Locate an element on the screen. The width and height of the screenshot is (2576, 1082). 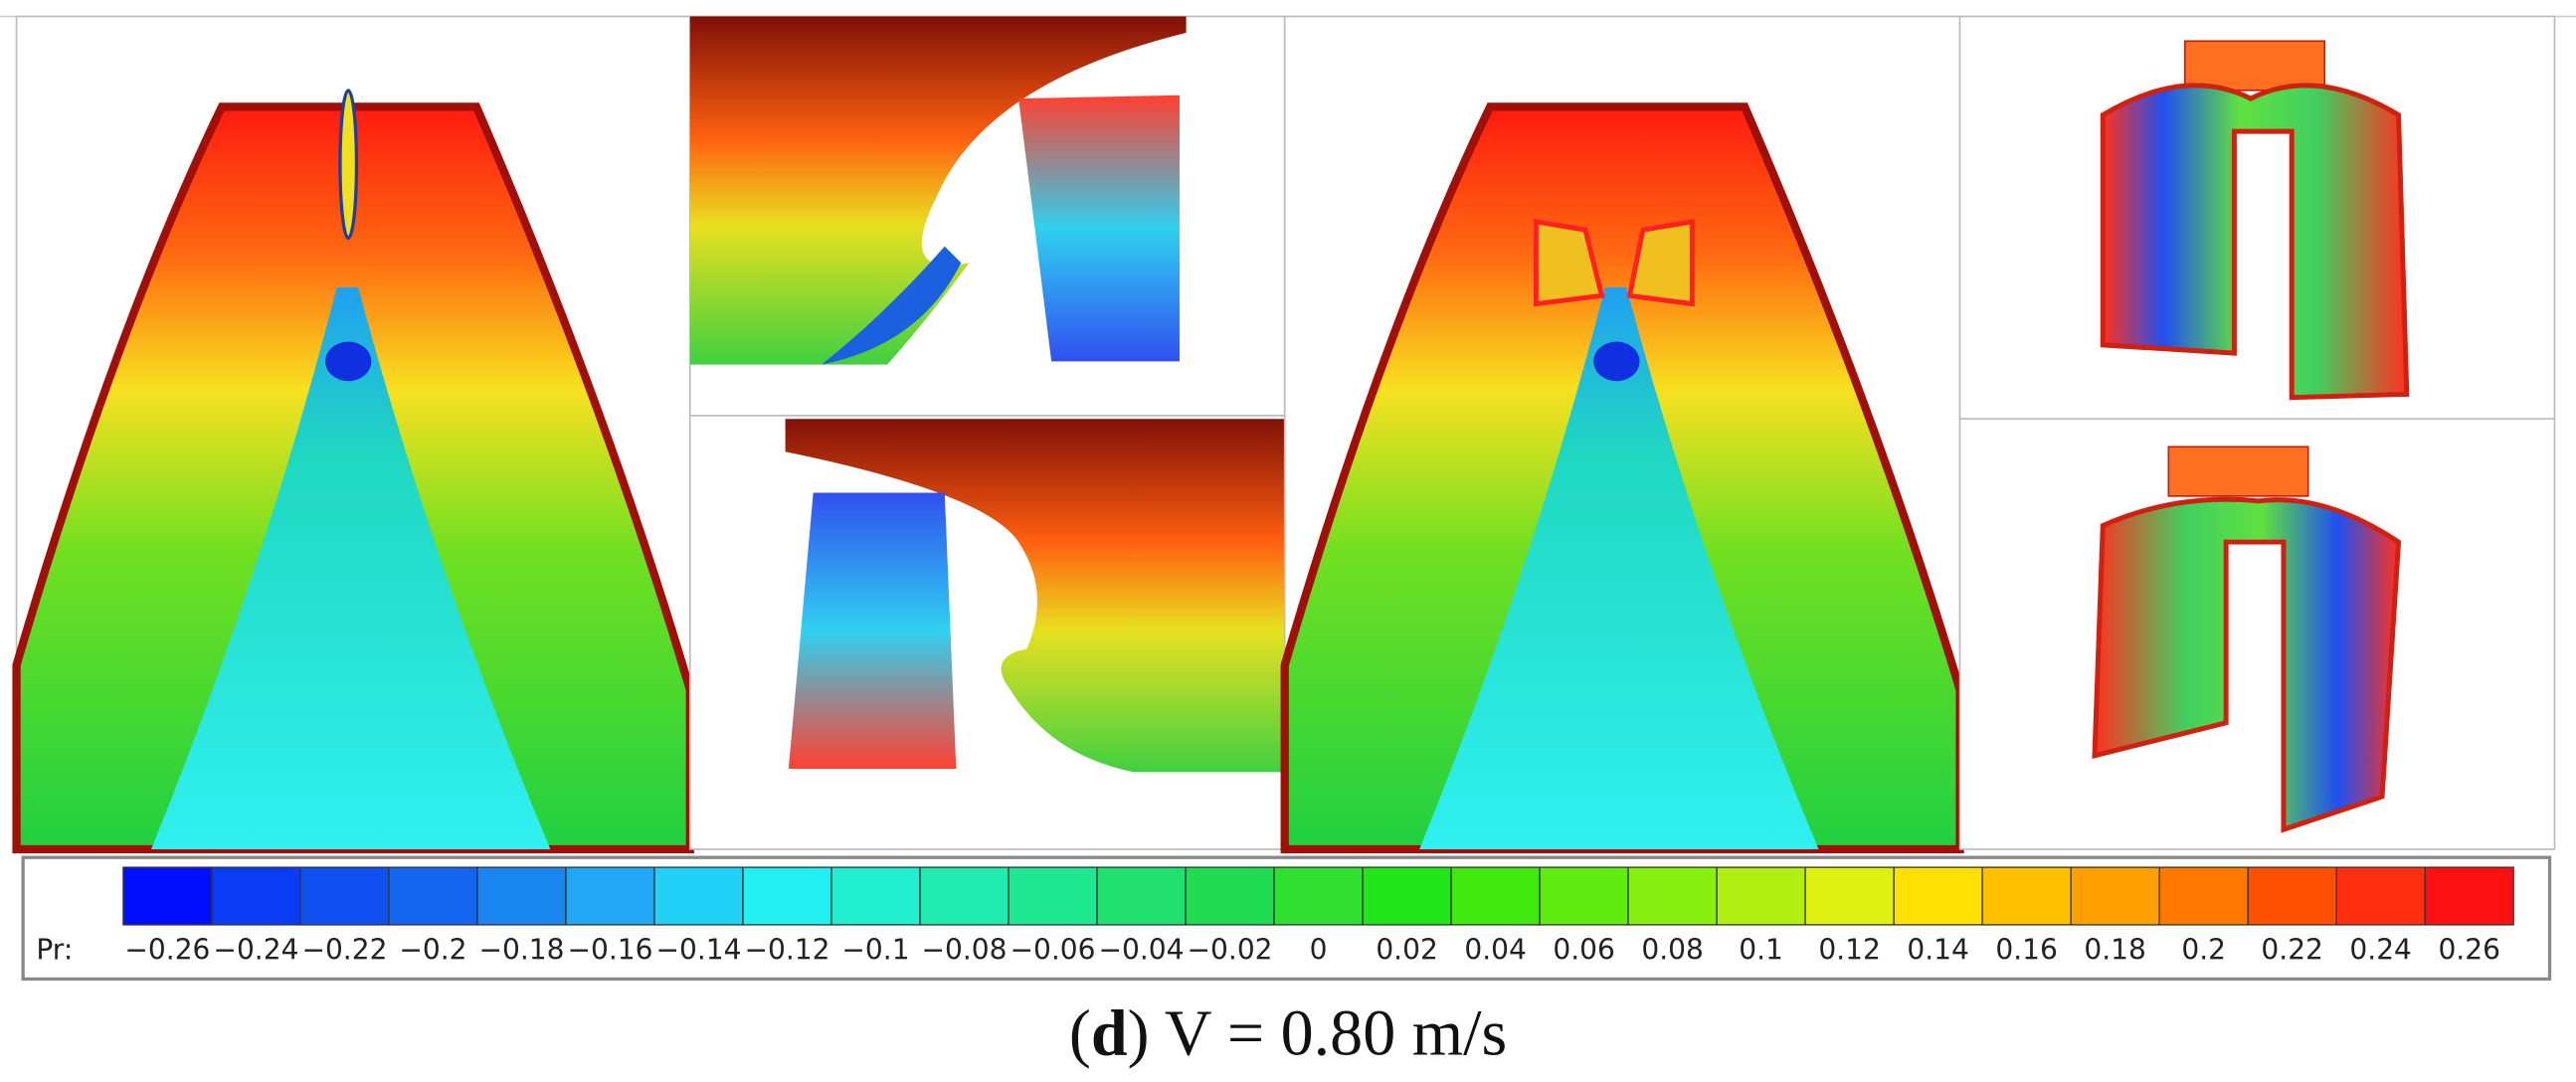
colorbar-tick-label: 0.22 is located at coordinates (2291, 949).